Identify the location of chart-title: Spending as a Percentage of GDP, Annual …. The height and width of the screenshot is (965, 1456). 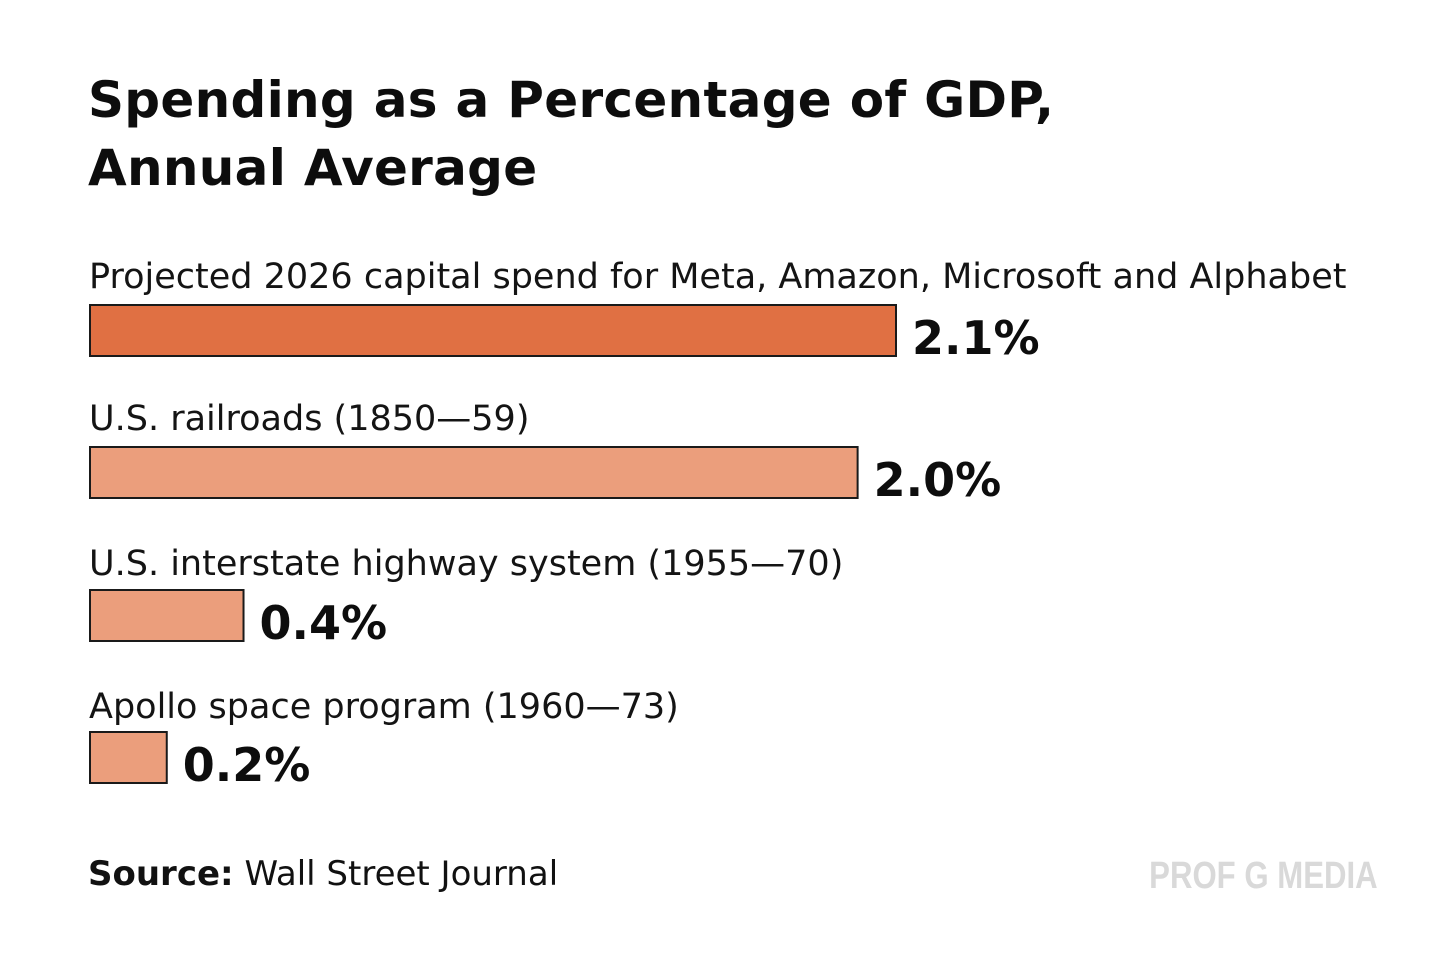
(571, 134).